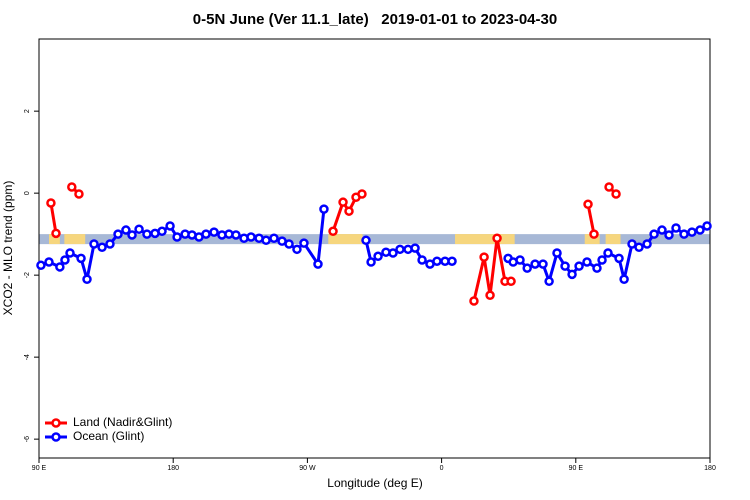 Image resolution: width=750 pixels, height=500 pixels. What do you see at coordinates (374, 483) in the screenshot?
I see `x-axis-label: Longitude (deg E)` at bounding box center [374, 483].